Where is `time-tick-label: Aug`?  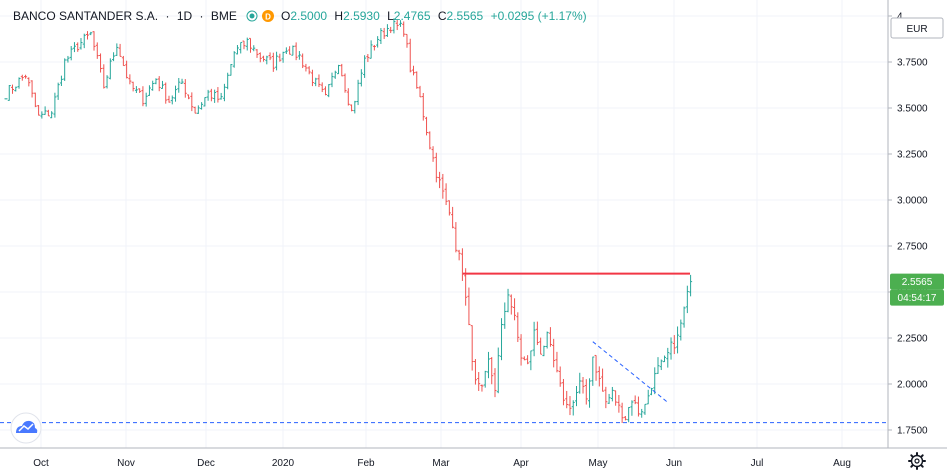 time-tick-label: Aug is located at coordinates (842, 463).